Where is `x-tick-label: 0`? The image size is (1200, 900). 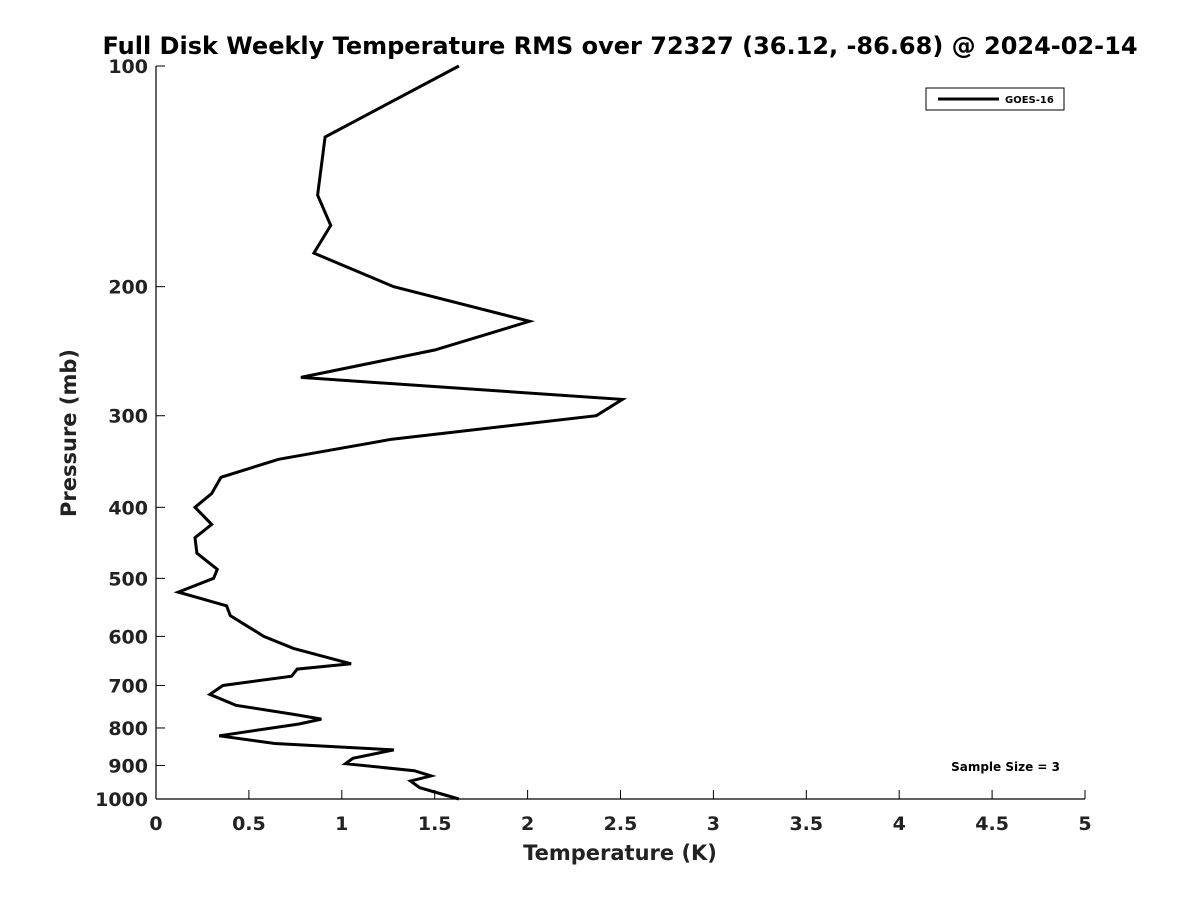 x-tick-label: 0 is located at coordinates (155, 824).